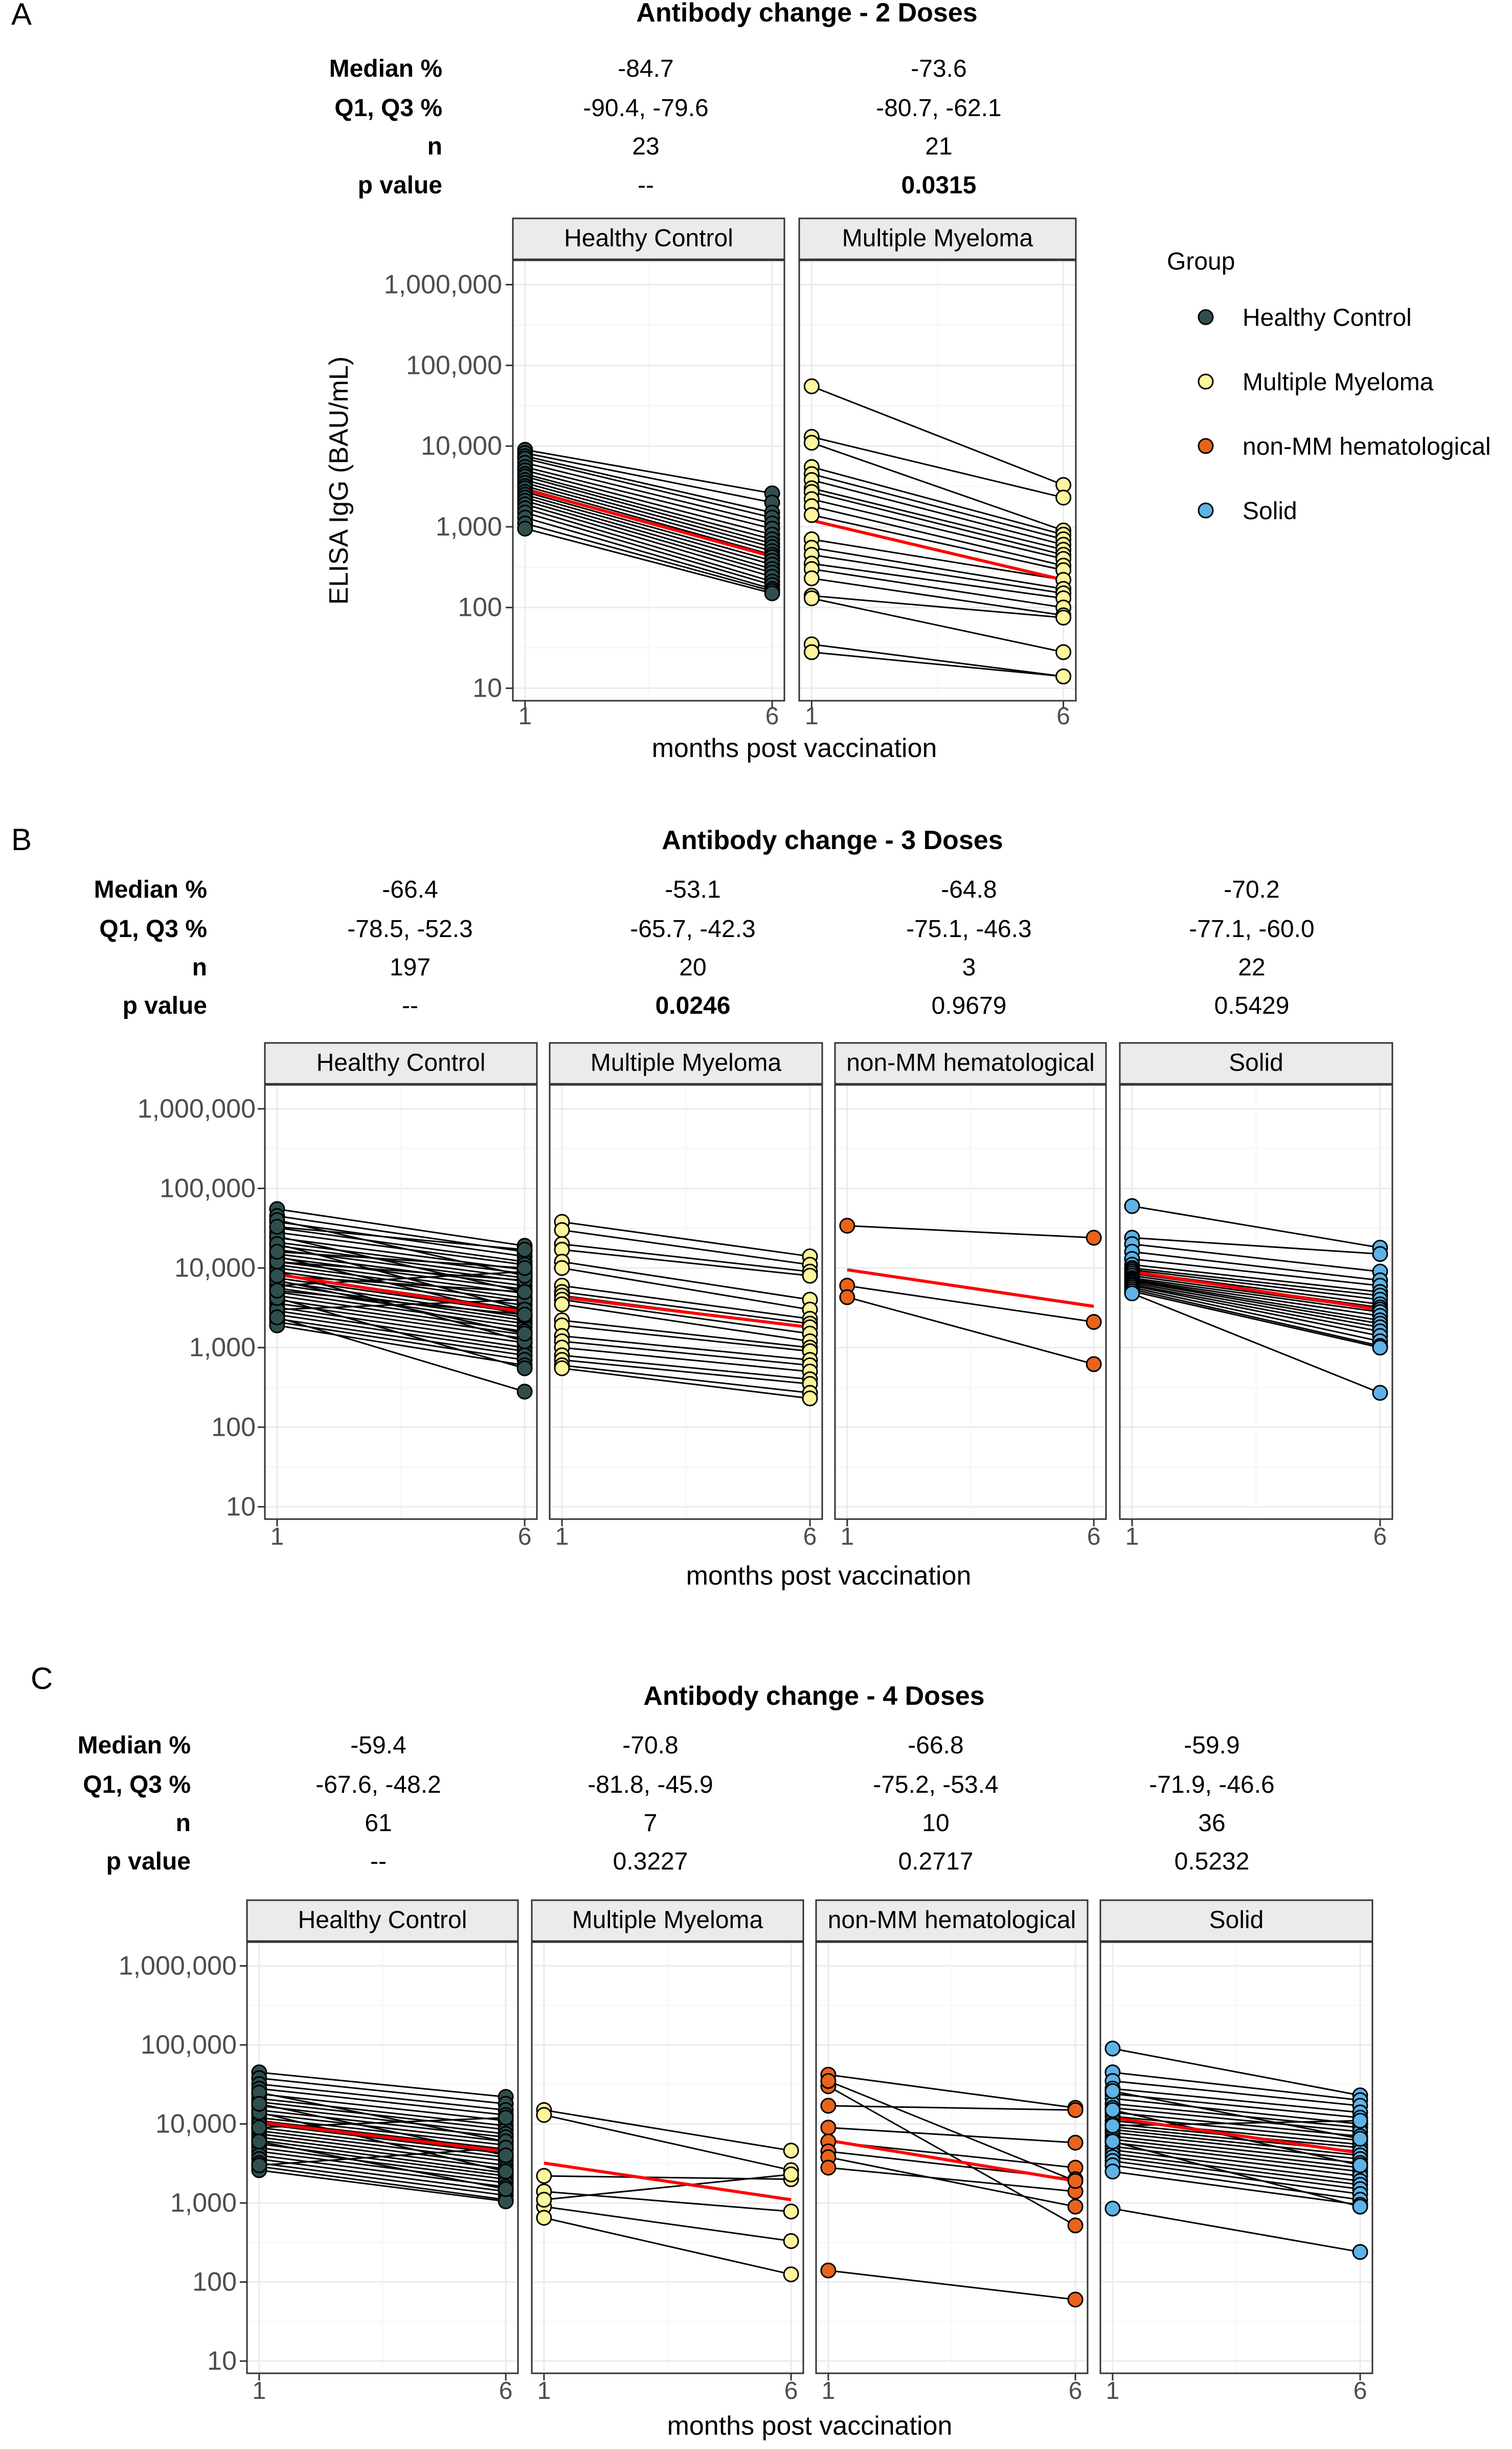  Describe the element at coordinates (1251, 930) in the screenshot. I see `stats-value: -77.1, -60.0` at that location.